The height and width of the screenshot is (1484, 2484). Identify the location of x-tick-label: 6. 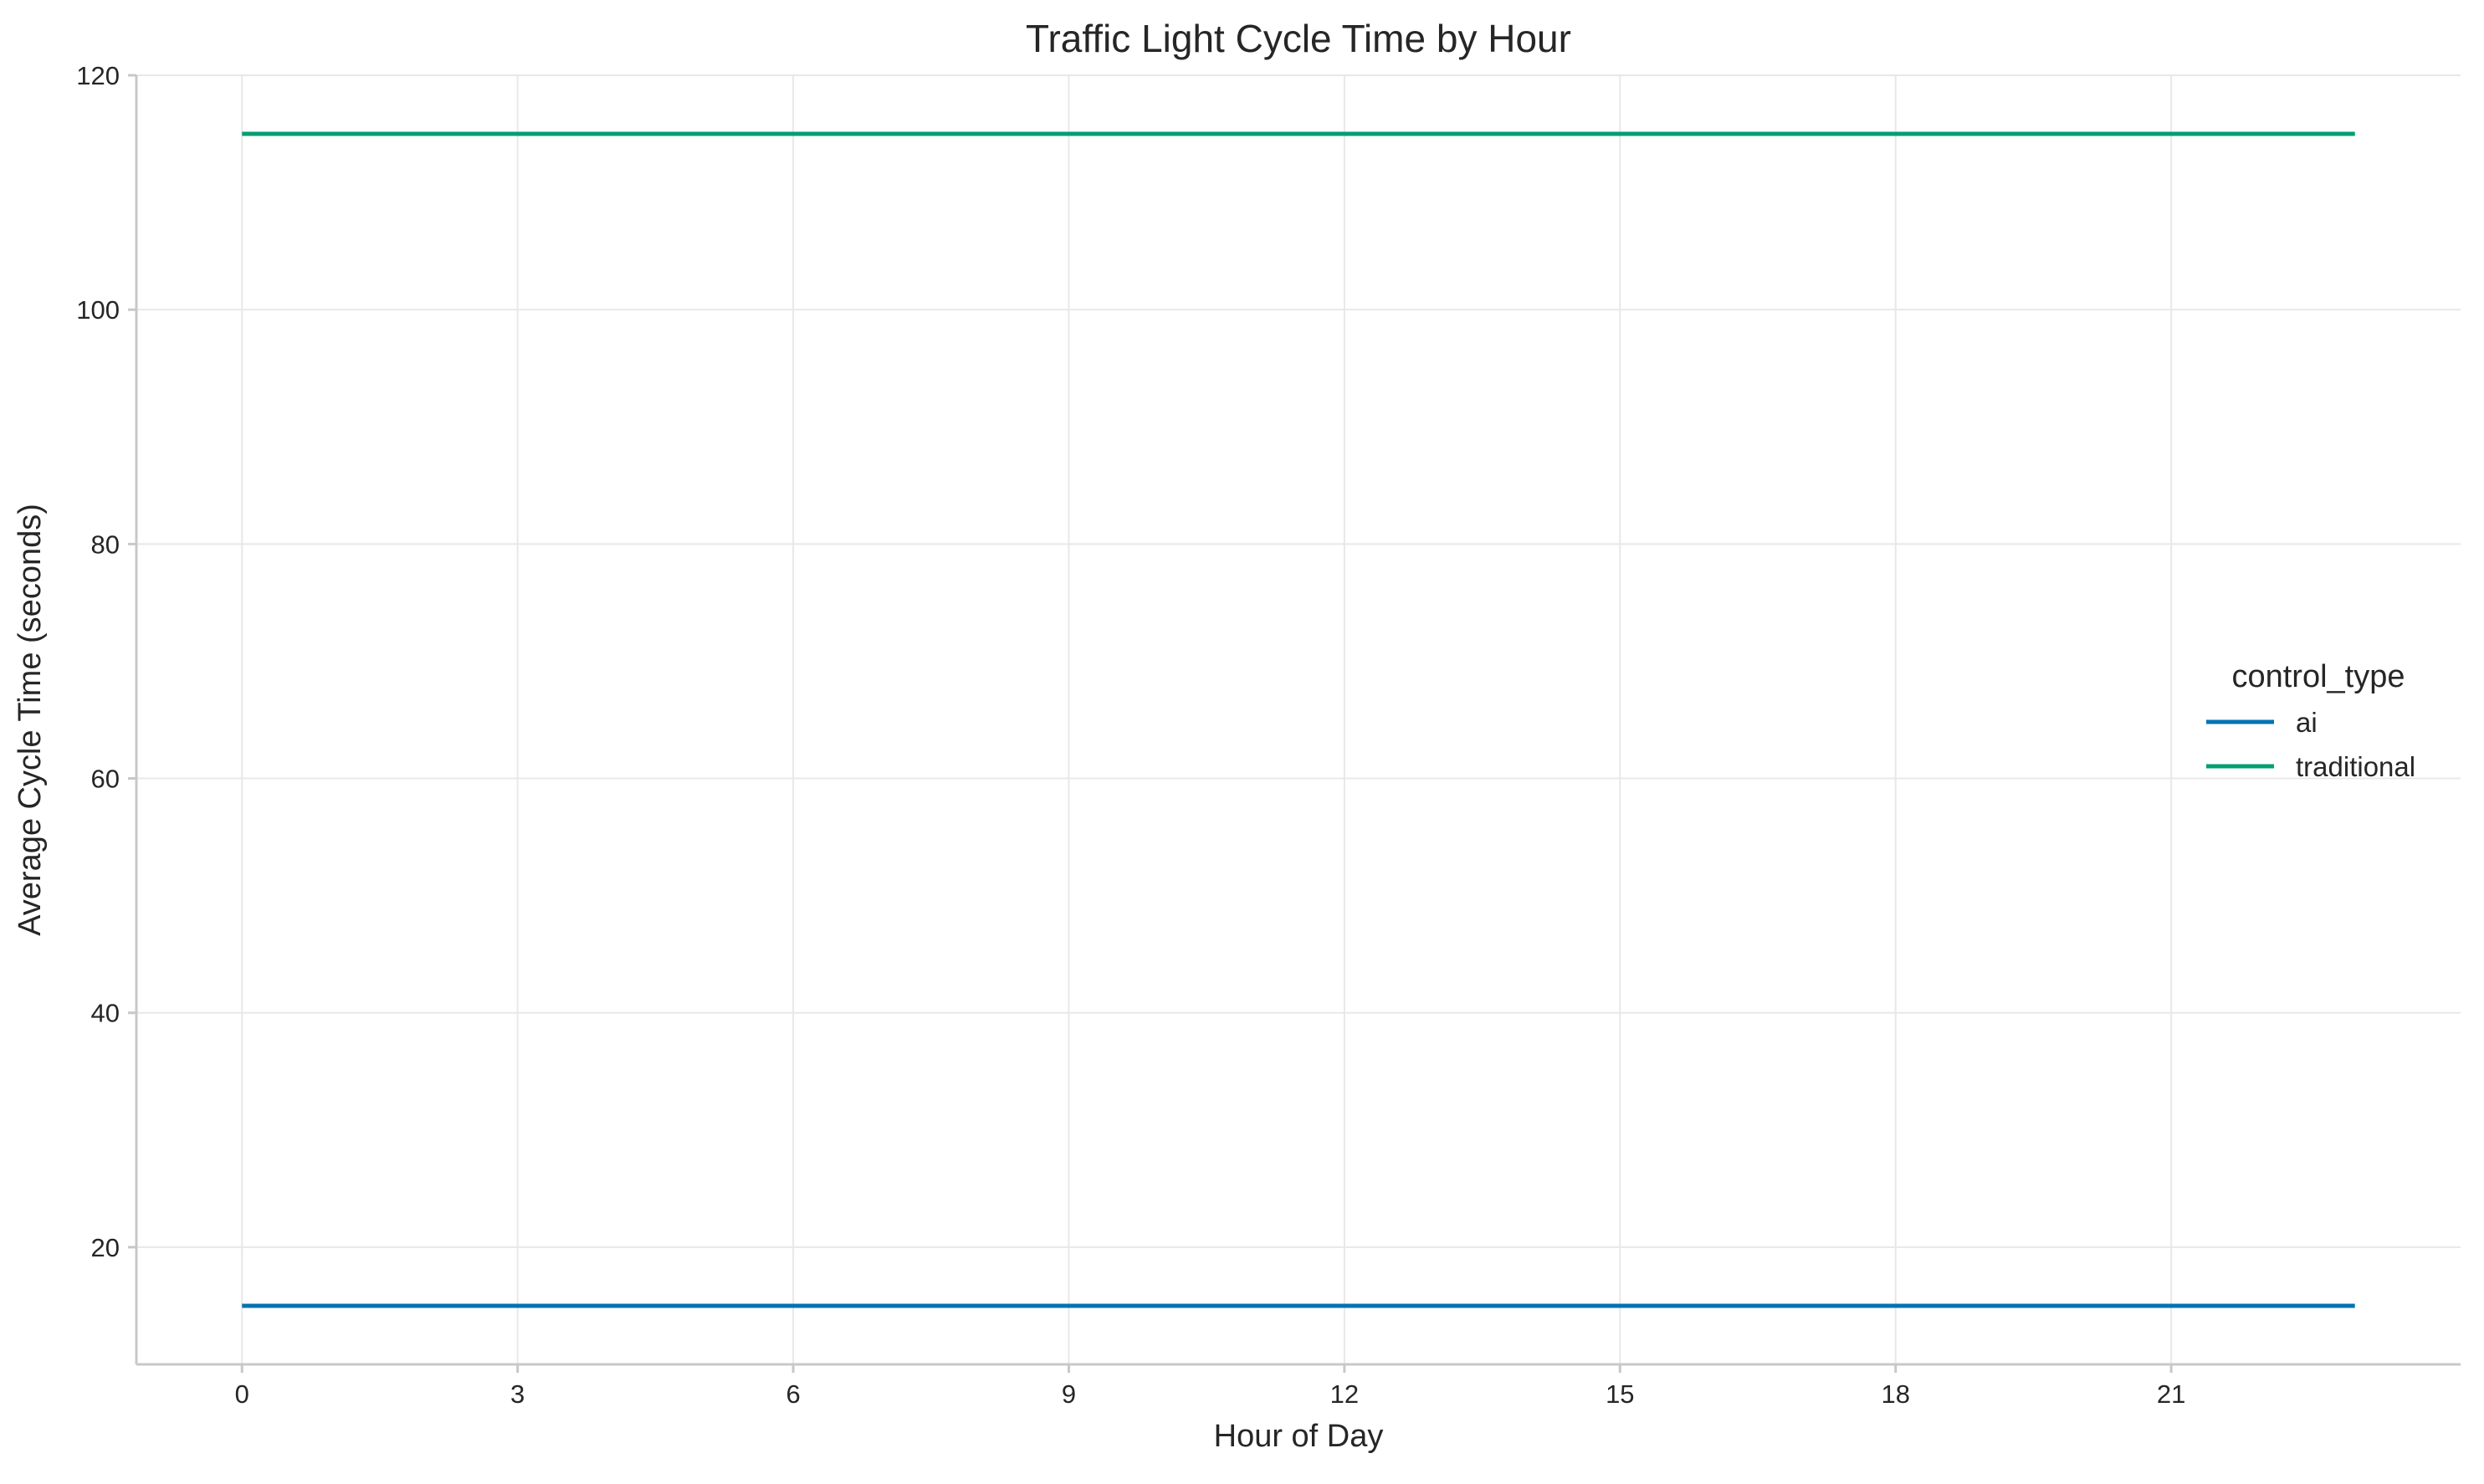
(793, 1394).